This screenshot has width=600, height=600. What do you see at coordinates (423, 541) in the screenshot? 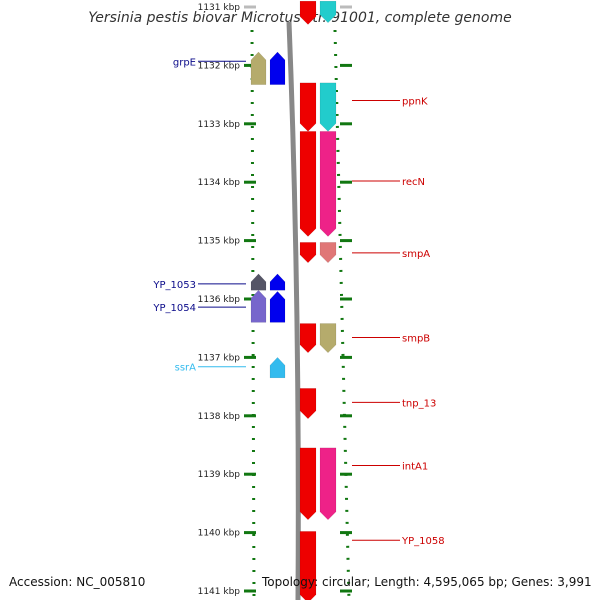
I see `gene-label-yp_1058: YP_1058` at bounding box center [423, 541].